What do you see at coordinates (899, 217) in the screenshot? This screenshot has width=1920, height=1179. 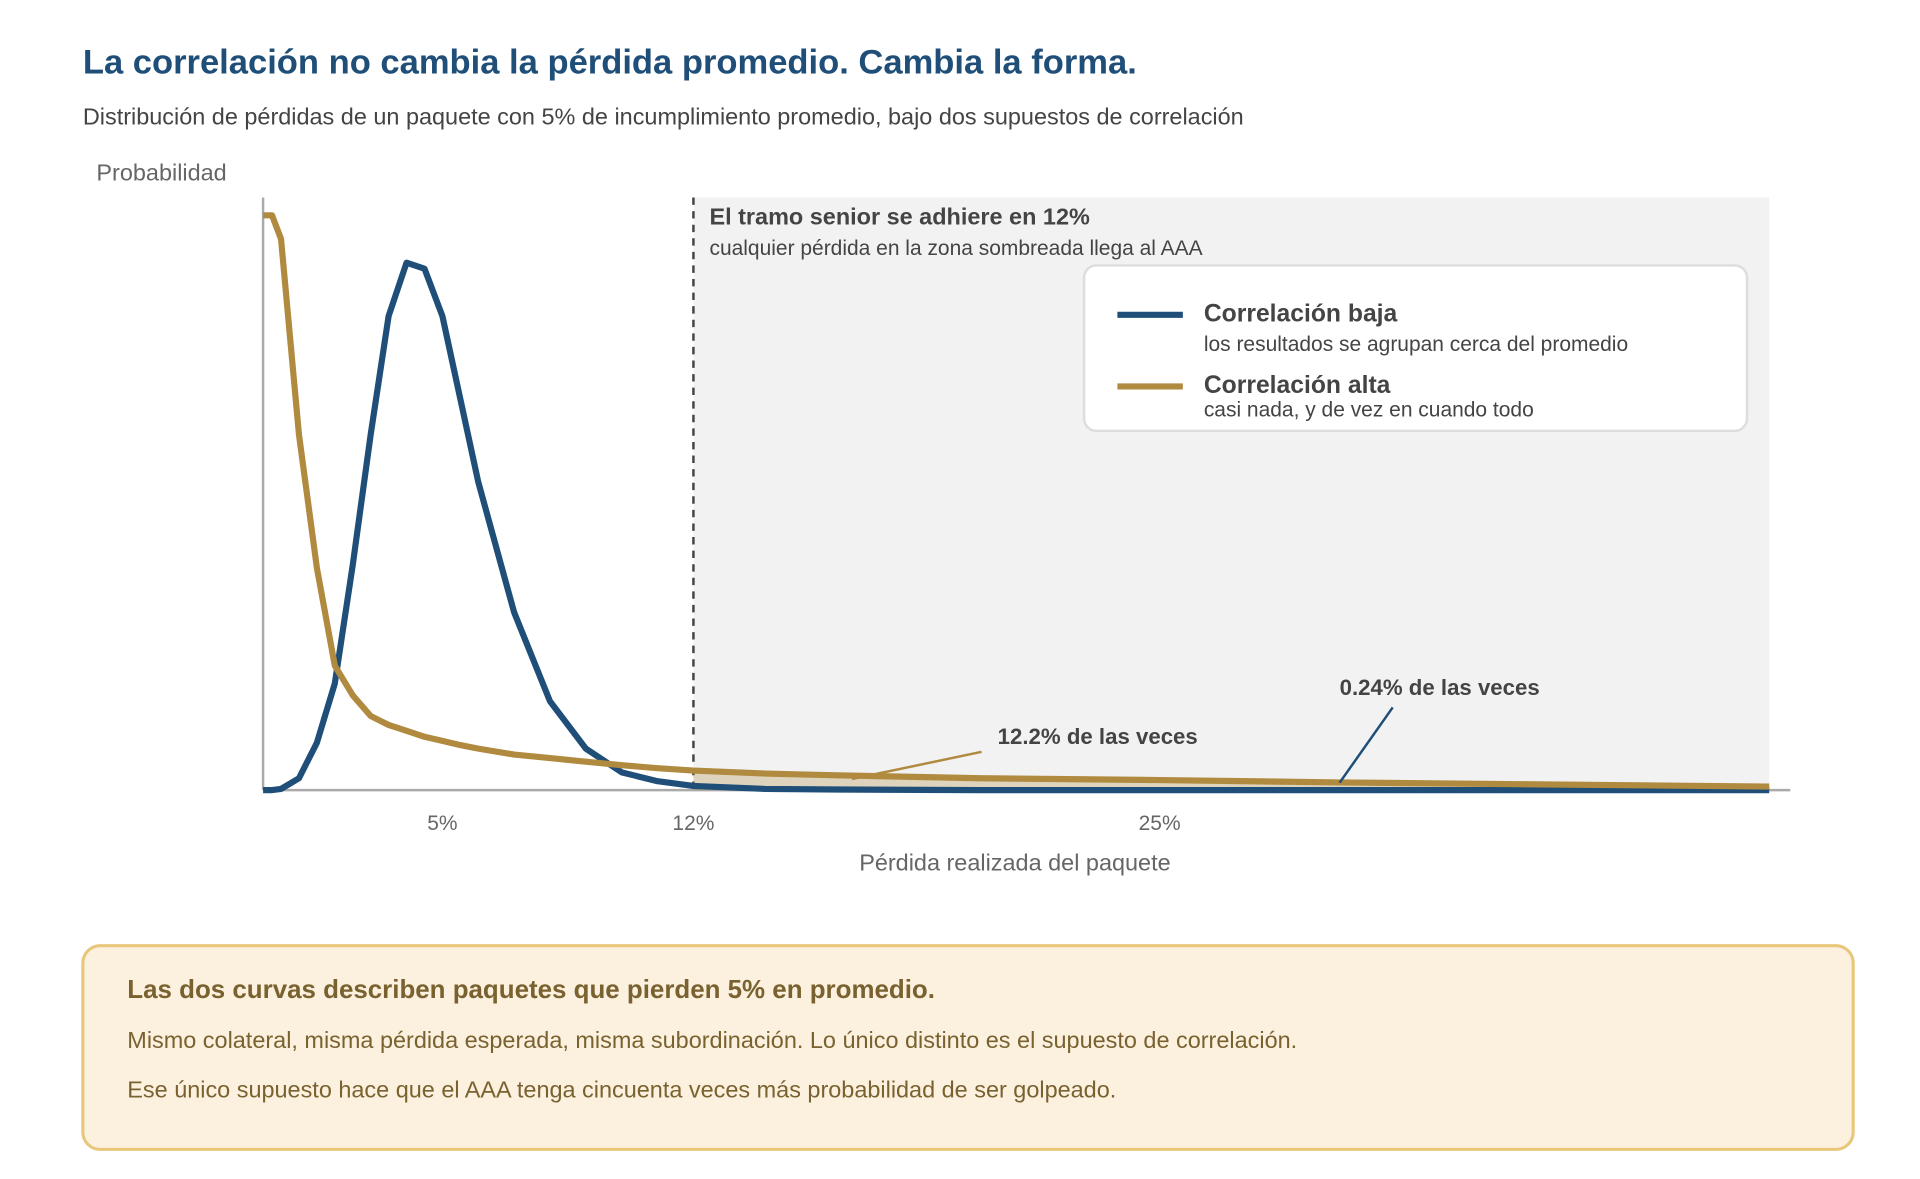 I see `shade-title: El tramo senior se adhiere en 12%` at bounding box center [899, 217].